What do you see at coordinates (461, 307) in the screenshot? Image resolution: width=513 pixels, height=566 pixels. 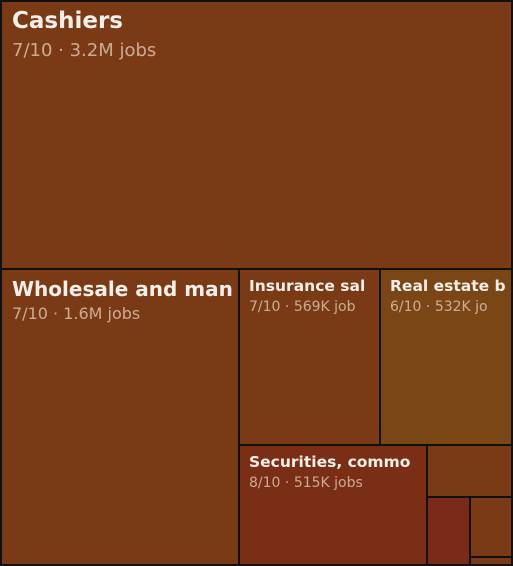 I see `tile-jobs: 532K jo` at bounding box center [461, 307].